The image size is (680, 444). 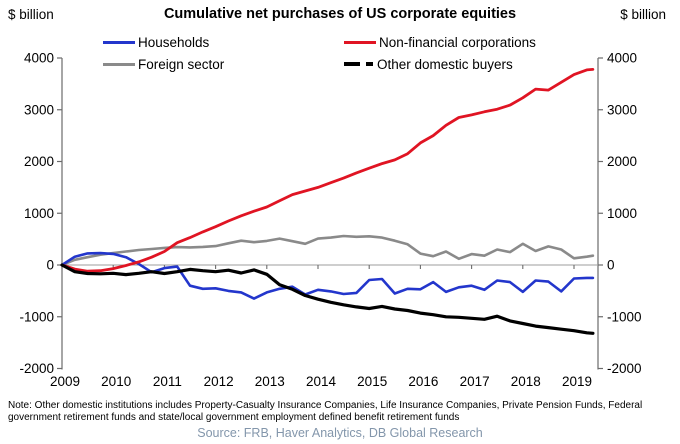 What do you see at coordinates (321, 381) in the screenshot?
I see `x-tick-label: 2014` at bounding box center [321, 381].